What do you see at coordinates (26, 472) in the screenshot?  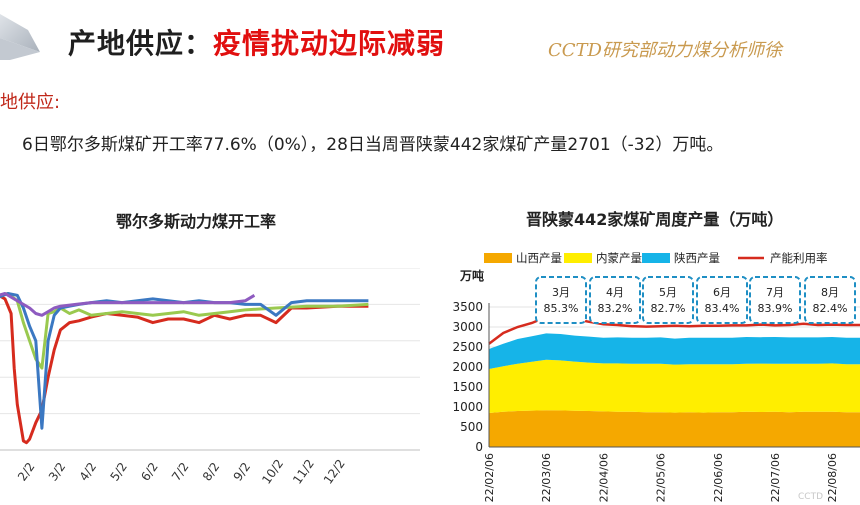 I see `x-tick-label: 2/2` at bounding box center [26, 472].